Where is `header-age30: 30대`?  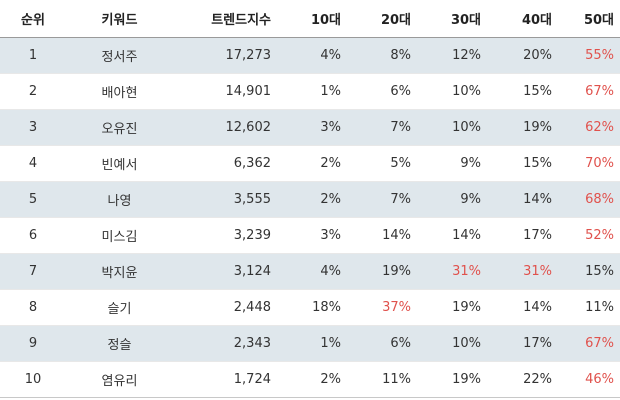 header-age30: 30대 is located at coordinates (452, 19).